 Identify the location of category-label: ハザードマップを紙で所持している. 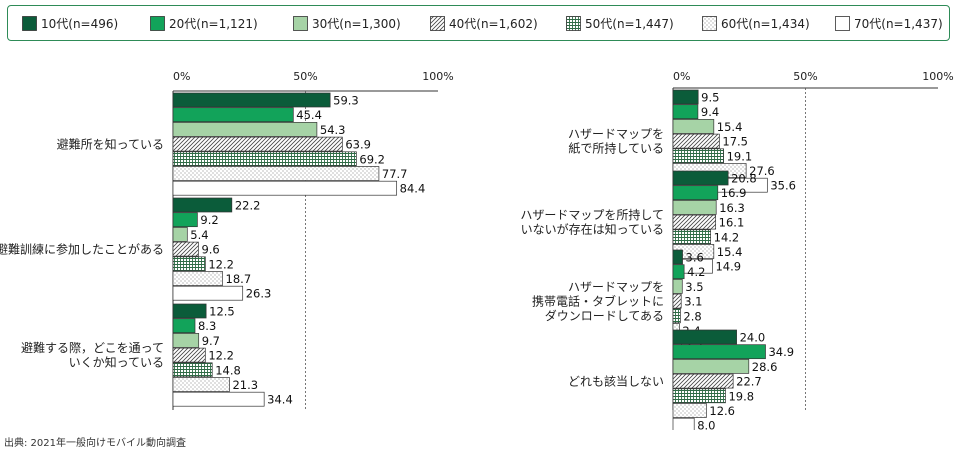
(616, 141).